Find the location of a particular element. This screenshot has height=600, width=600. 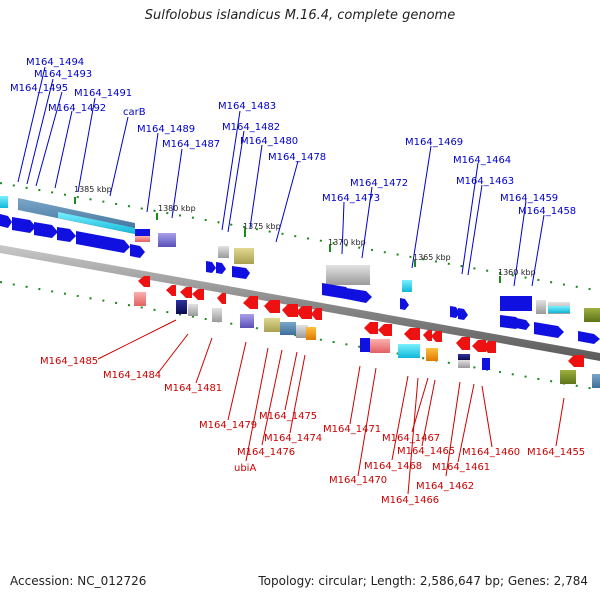

kbp-label: 1375 kbp is located at coordinates (262, 226).